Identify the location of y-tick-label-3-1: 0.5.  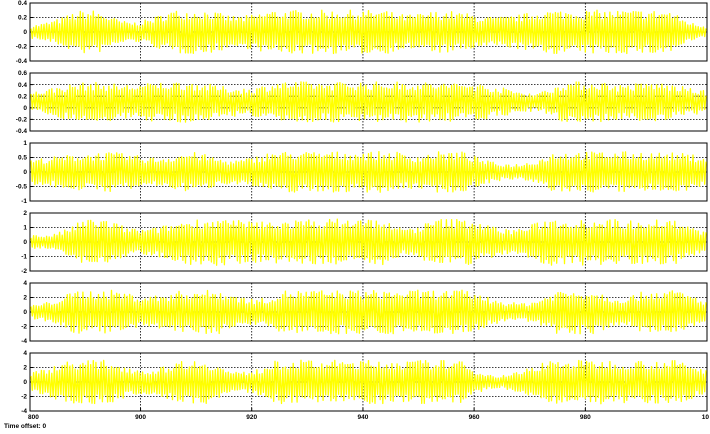
(22, 158).